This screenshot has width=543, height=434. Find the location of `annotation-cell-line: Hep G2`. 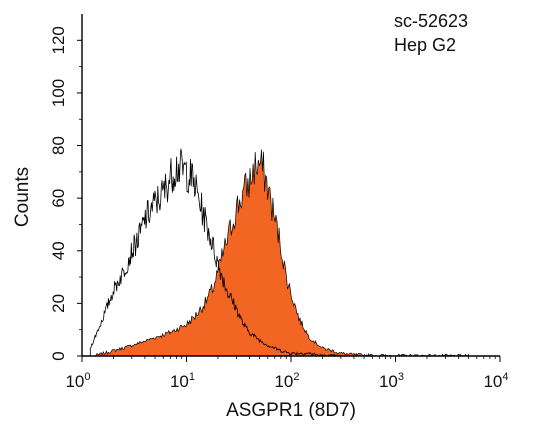

annotation-cell-line: Hep G2 is located at coordinates (425, 45).